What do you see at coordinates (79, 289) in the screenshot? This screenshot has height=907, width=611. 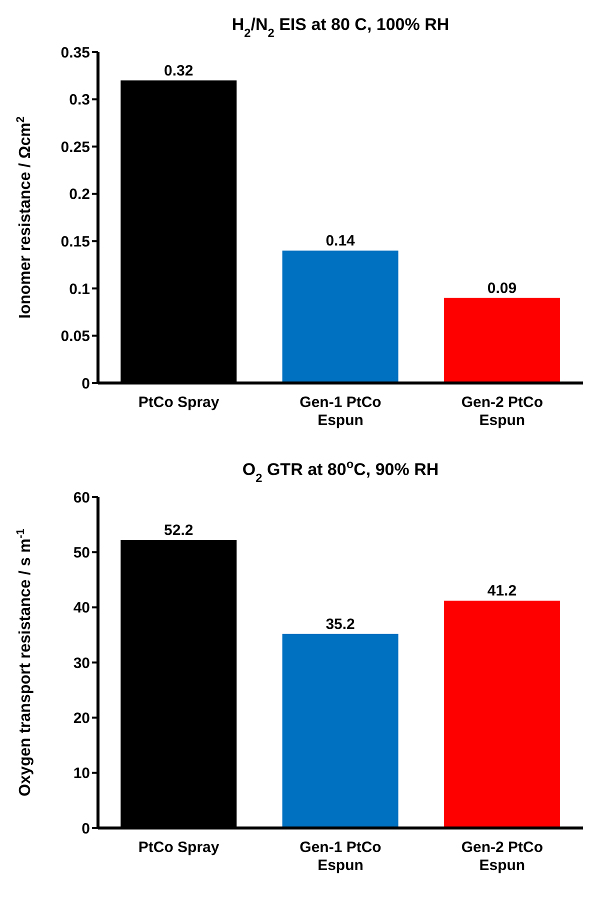 I see `y-tick-label: 0.1` at bounding box center [79, 289].